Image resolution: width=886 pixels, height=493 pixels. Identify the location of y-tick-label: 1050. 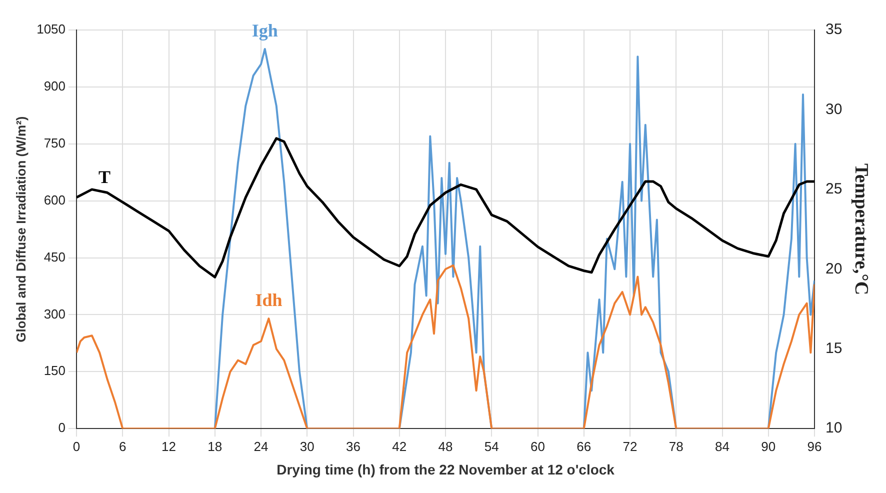
(51, 29).